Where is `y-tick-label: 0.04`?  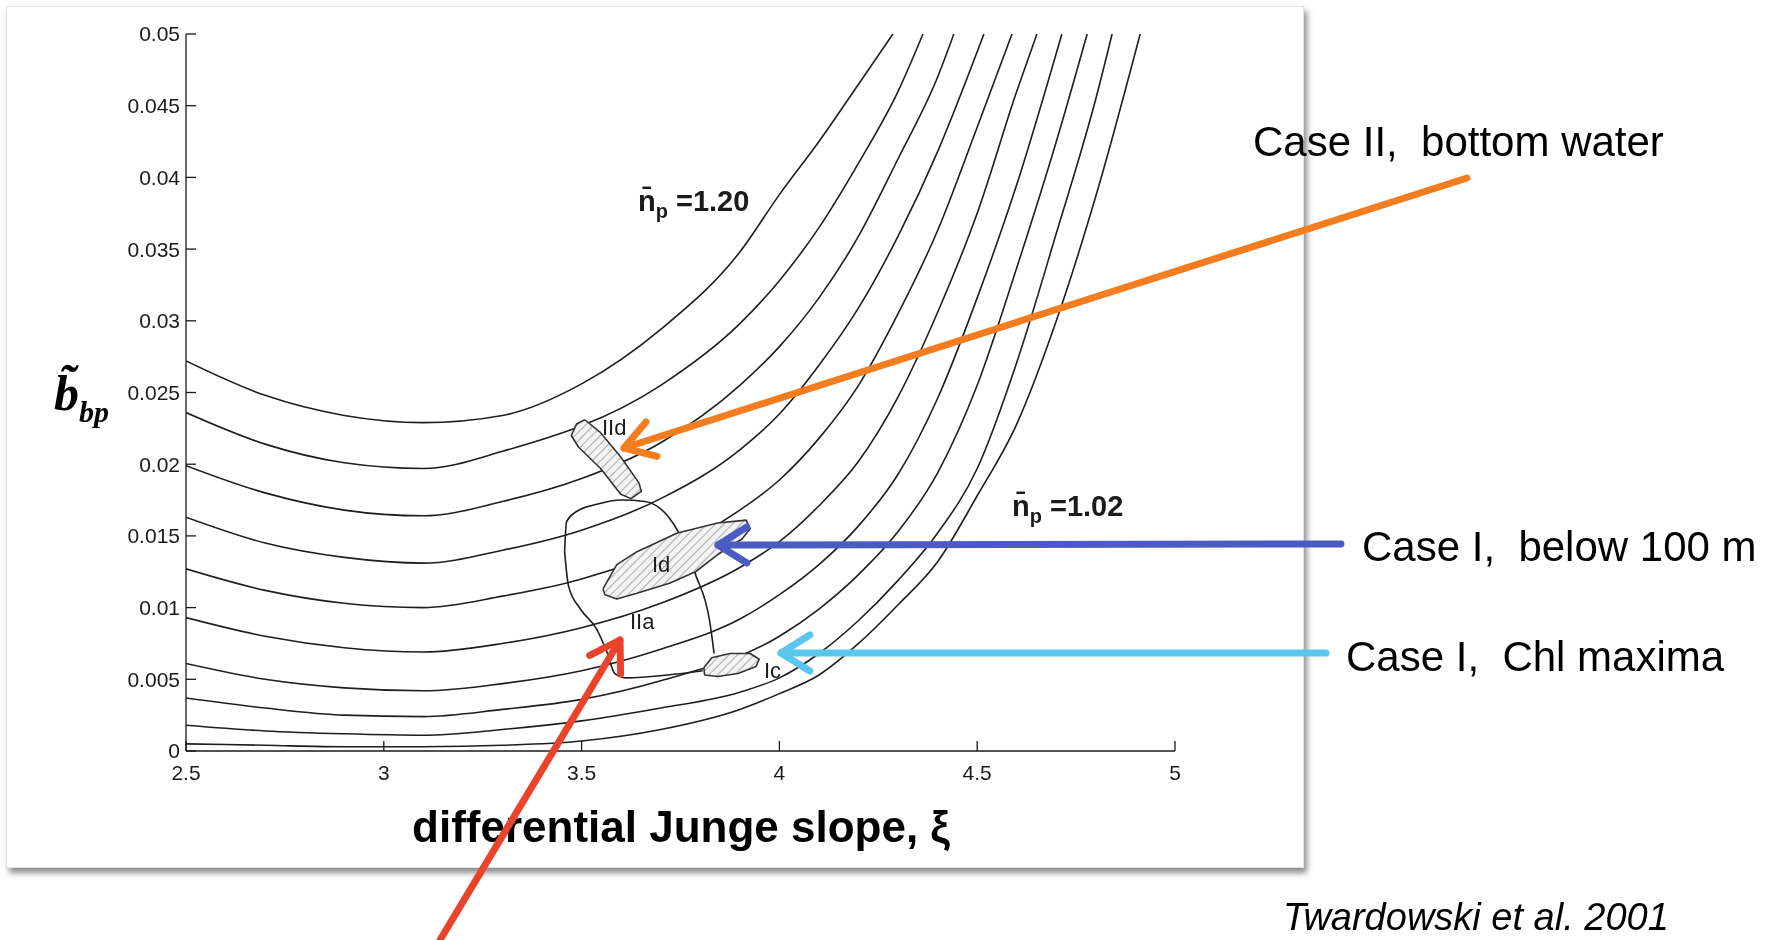
y-tick-label: 0.04 is located at coordinates (160, 177).